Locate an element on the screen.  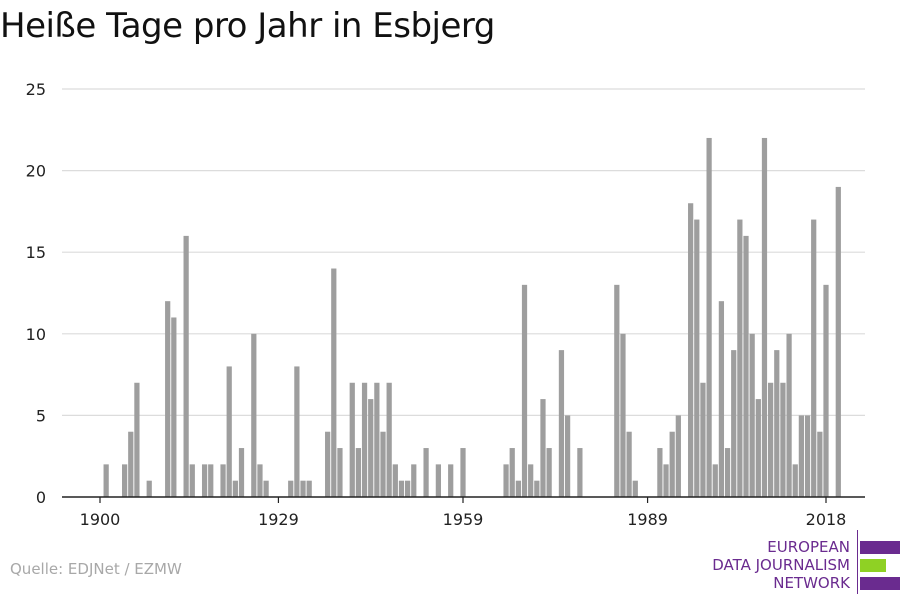
bar-2005 is located at coordinates (746, 366).